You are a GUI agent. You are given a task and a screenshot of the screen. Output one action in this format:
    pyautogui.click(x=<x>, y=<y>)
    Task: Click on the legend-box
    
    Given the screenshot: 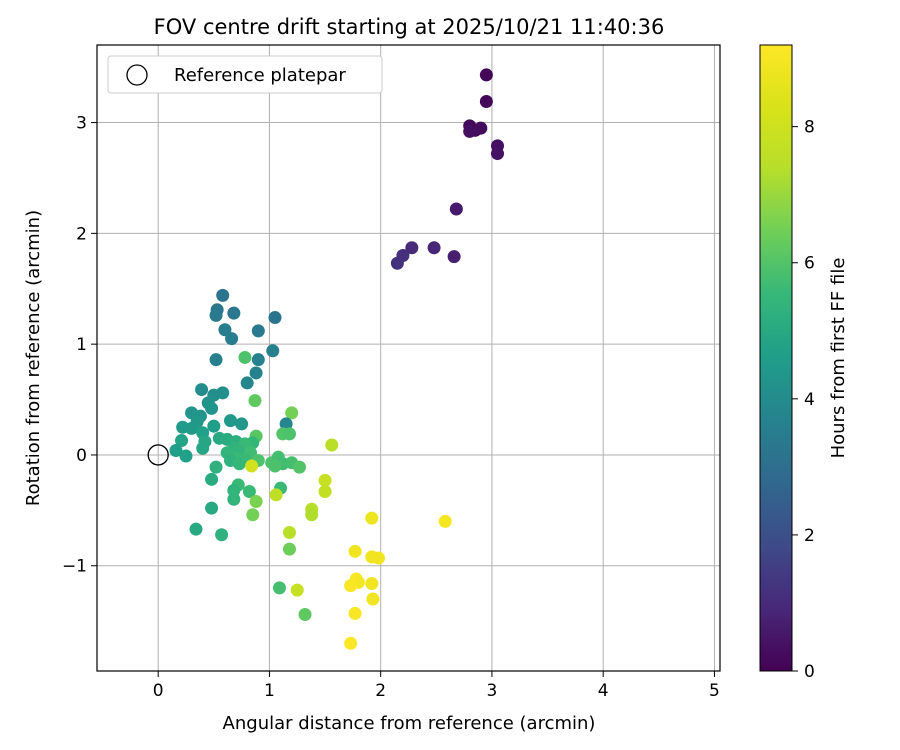 What is the action you would take?
    pyautogui.click(x=245, y=74)
    